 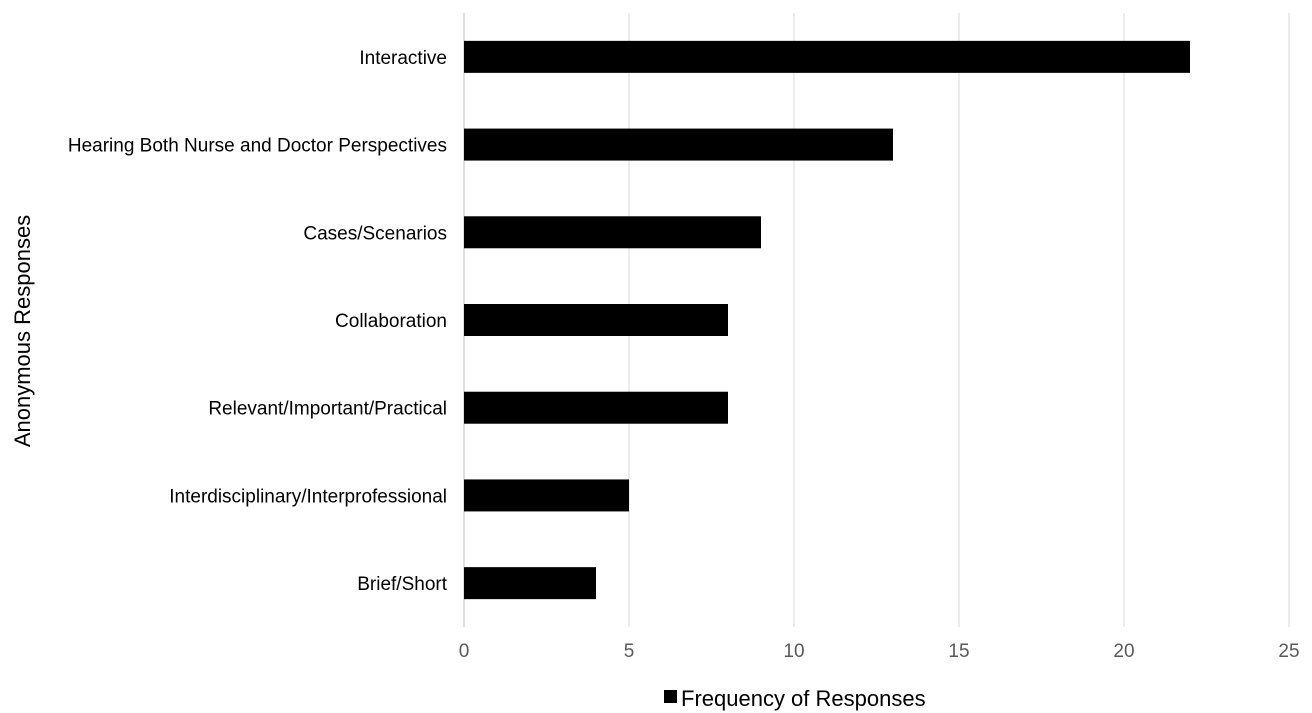 What do you see at coordinates (1123, 651) in the screenshot?
I see `x-tick-label: 20` at bounding box center [1123, 651].